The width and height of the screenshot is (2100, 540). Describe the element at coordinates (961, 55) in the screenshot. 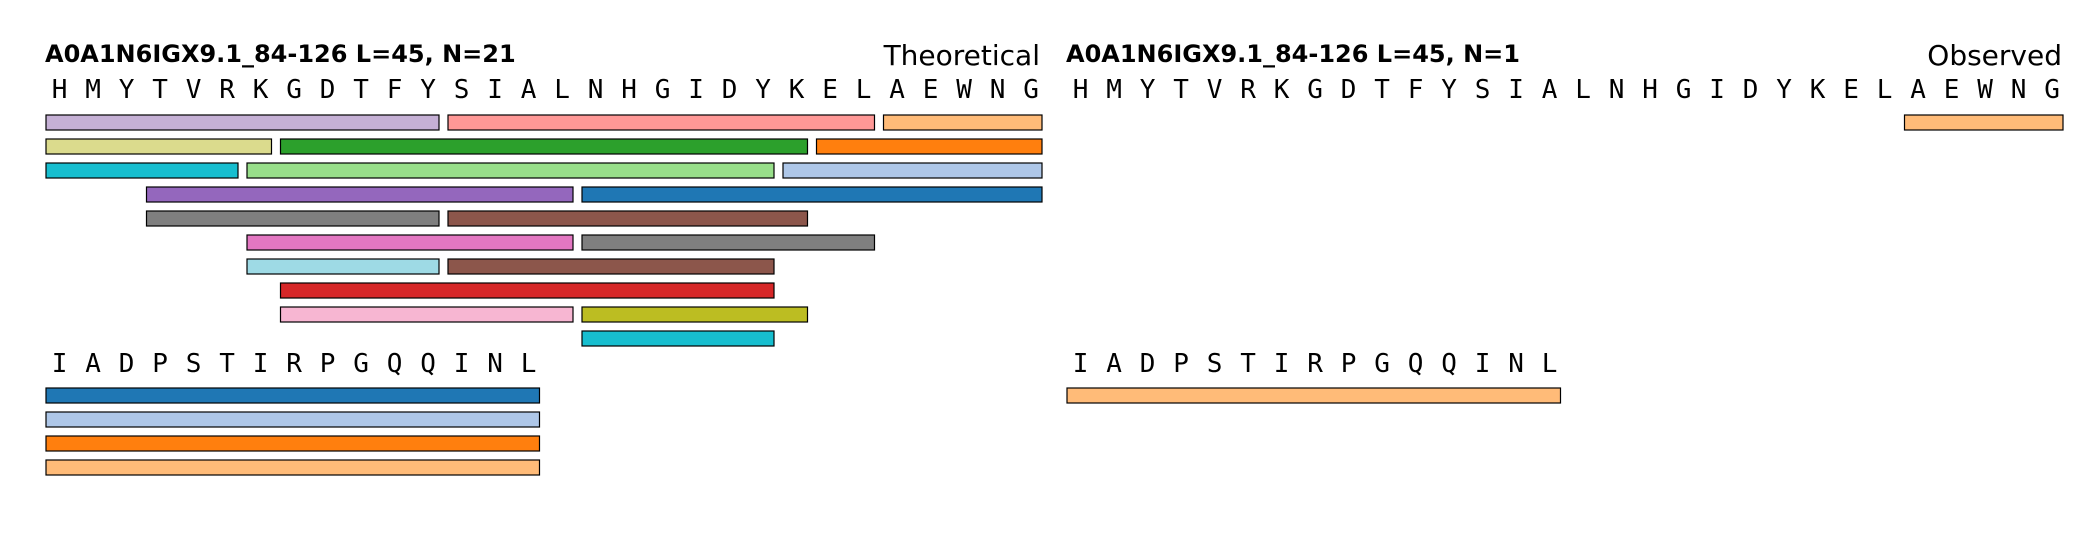

I see `theoretical-panel-mode-label: Theoretical` at that location.